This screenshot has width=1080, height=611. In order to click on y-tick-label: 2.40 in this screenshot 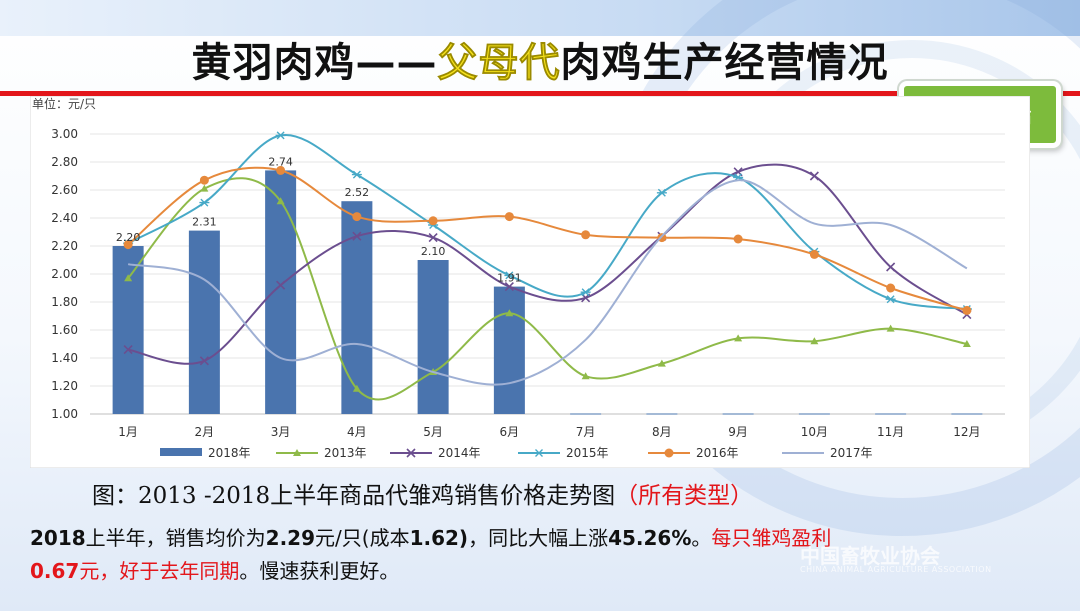, I will do `click(64, 218)`.